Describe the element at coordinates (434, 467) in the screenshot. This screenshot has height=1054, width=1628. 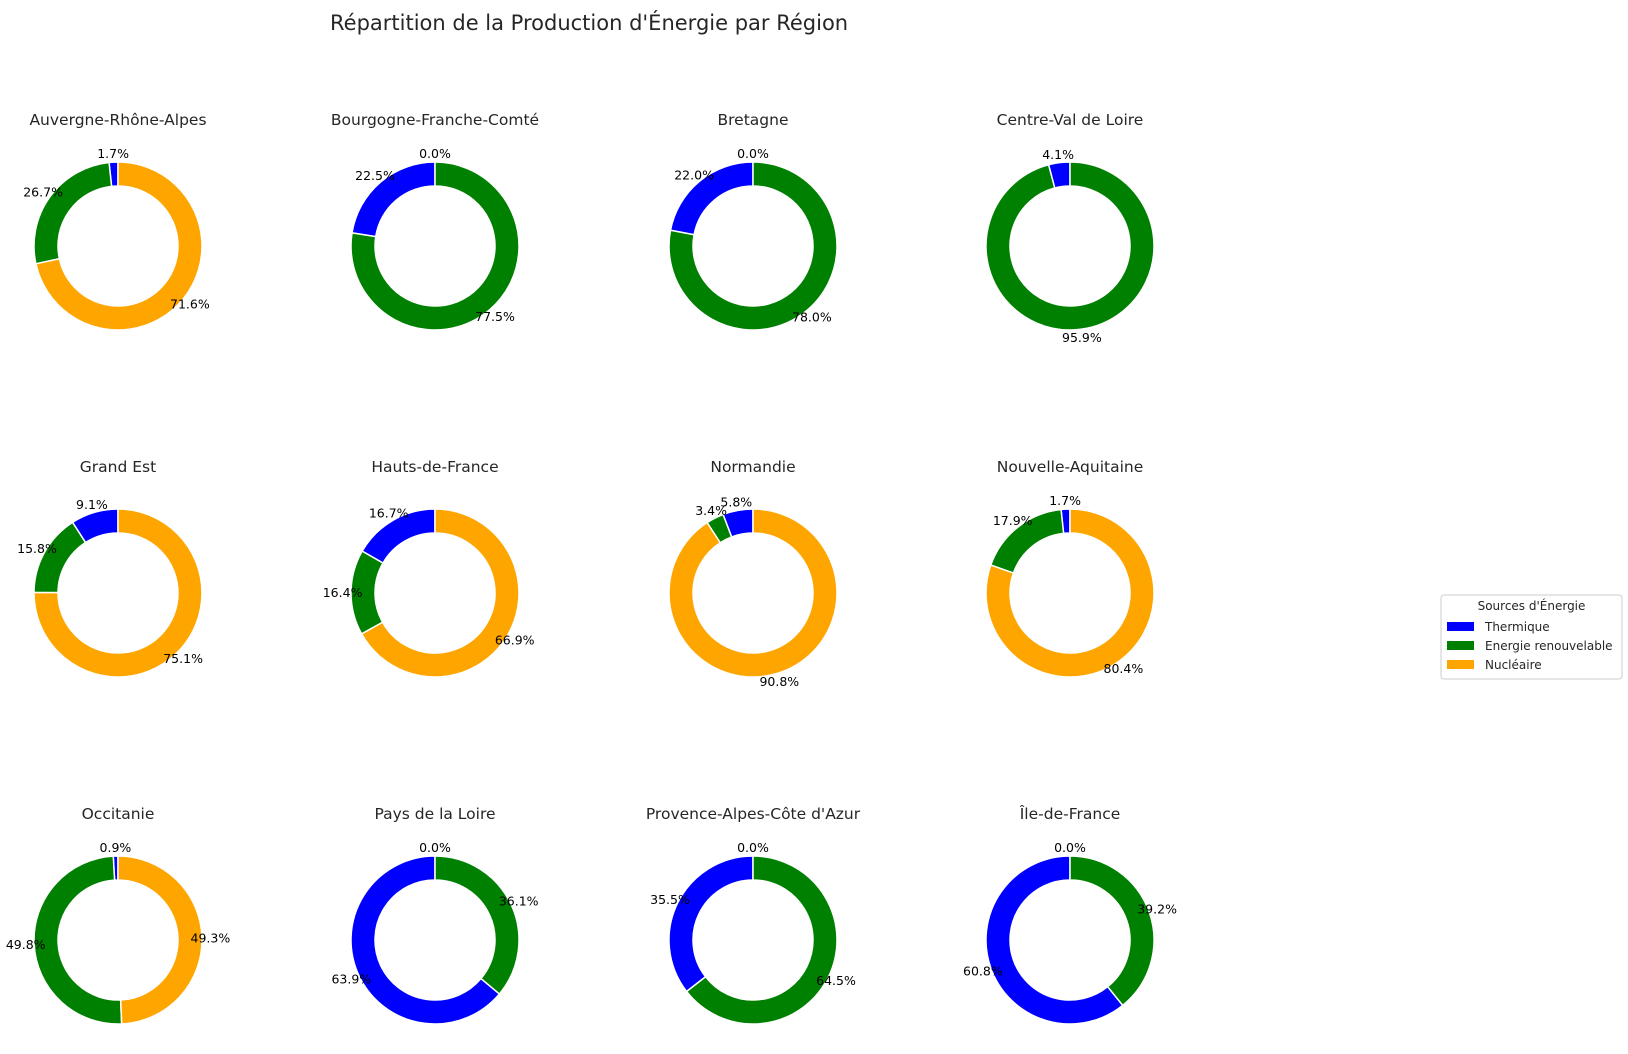
I see `donut-title: Hauts-de-France` at that location.